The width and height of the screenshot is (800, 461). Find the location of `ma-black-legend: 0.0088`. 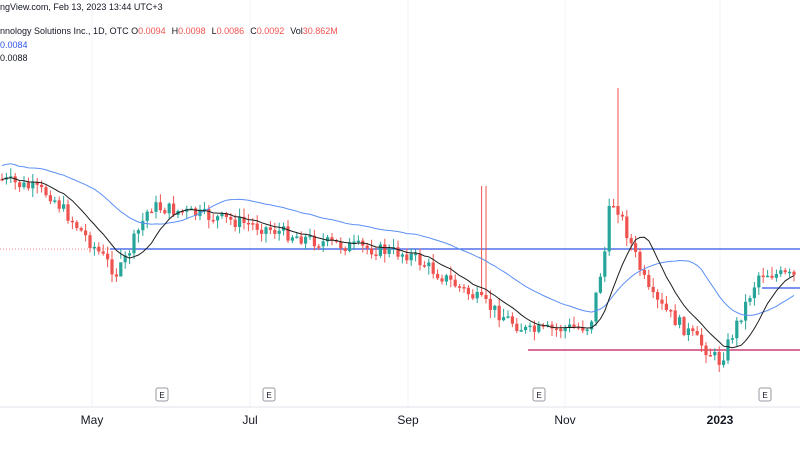

ma-black-legend: 0.0088 is located at coordinates (14, 58).